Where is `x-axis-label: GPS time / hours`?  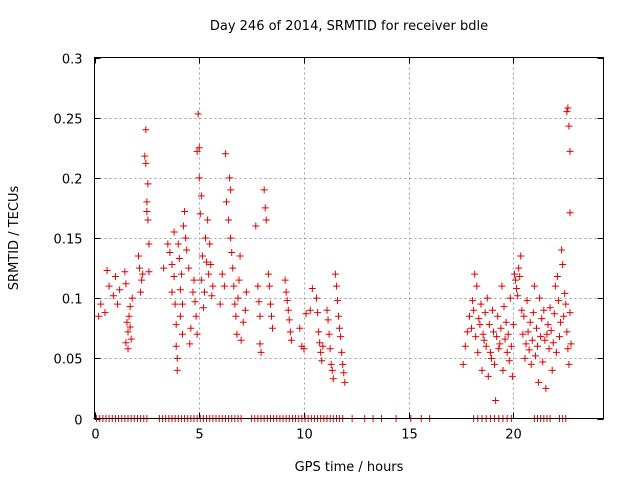
x-axis-label: GPS time / hours is located at coordinates (349, 467).